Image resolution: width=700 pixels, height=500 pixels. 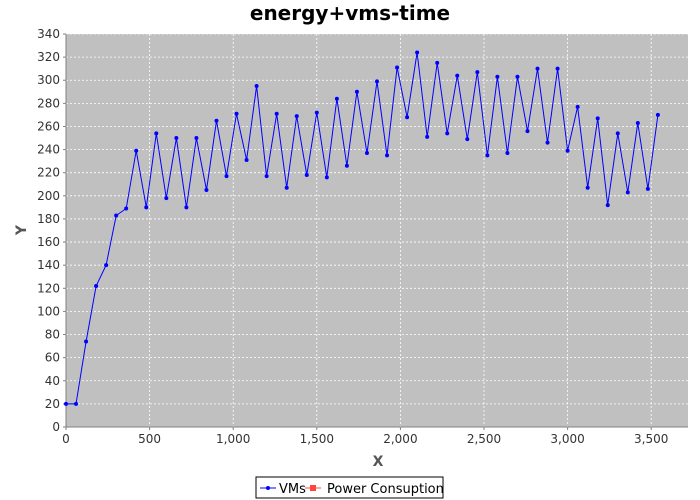 I want to click on y-tick-label-11: 220, so click(x=48, y=173).